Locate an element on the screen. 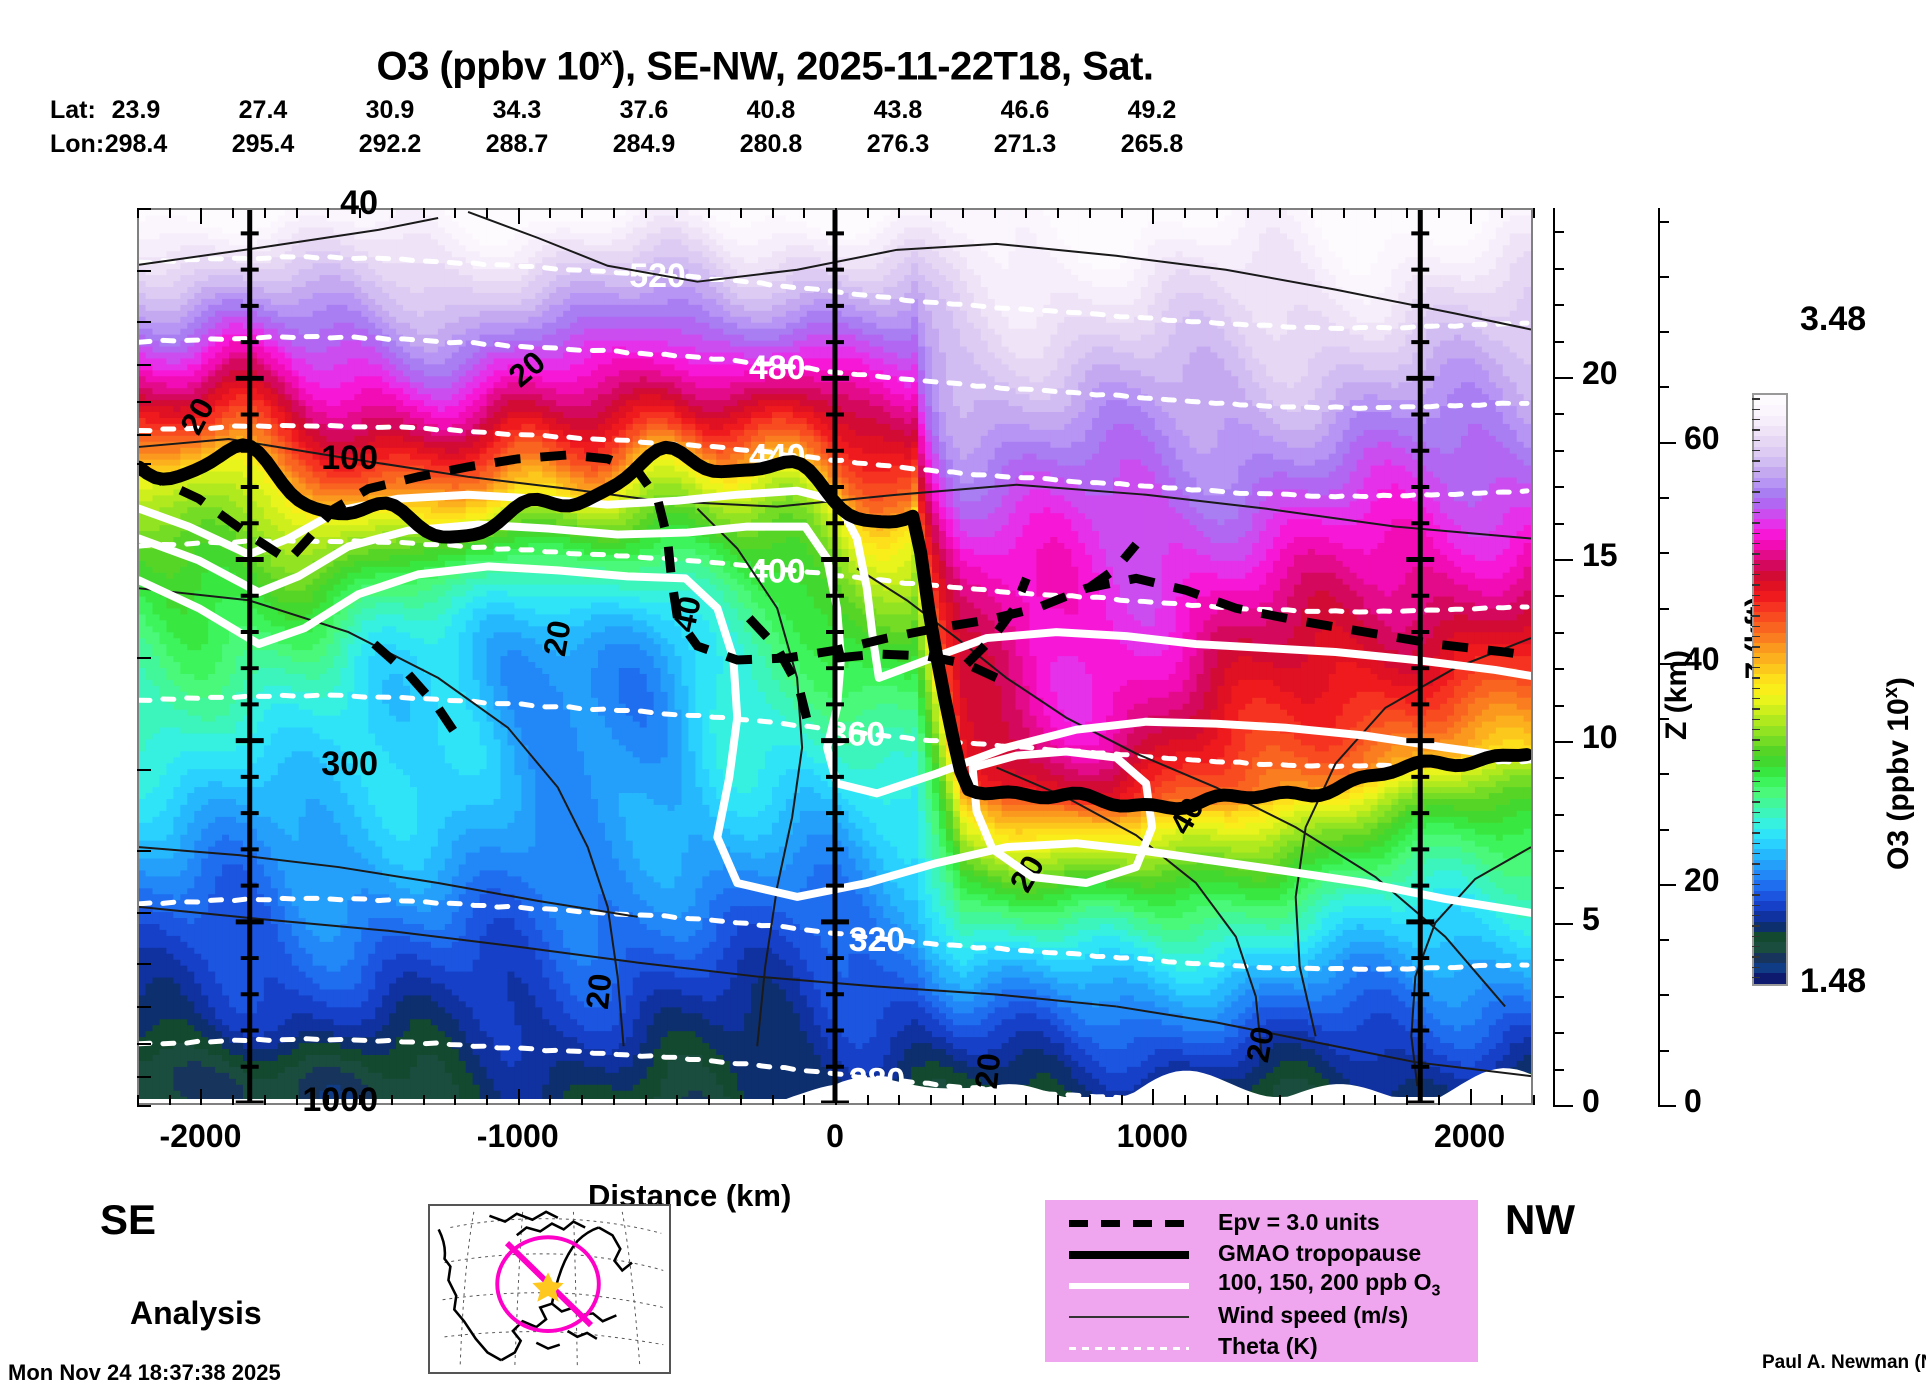 Image resolution: width=1926 pixels, height=1394 pixels. legend-label: Theta (K) is located at coordinates (1268, 1346).